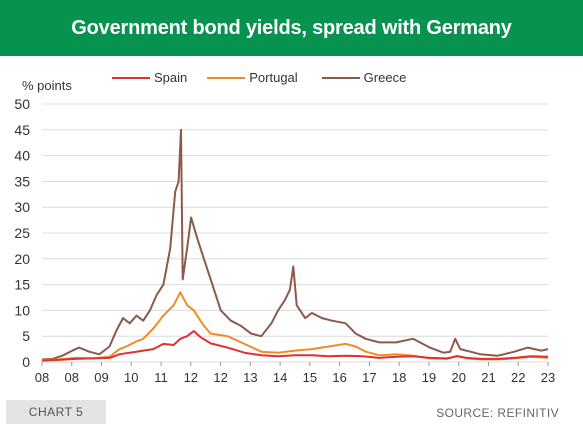  I want to click on x-tick-label-10: 16, so click(339, 377).